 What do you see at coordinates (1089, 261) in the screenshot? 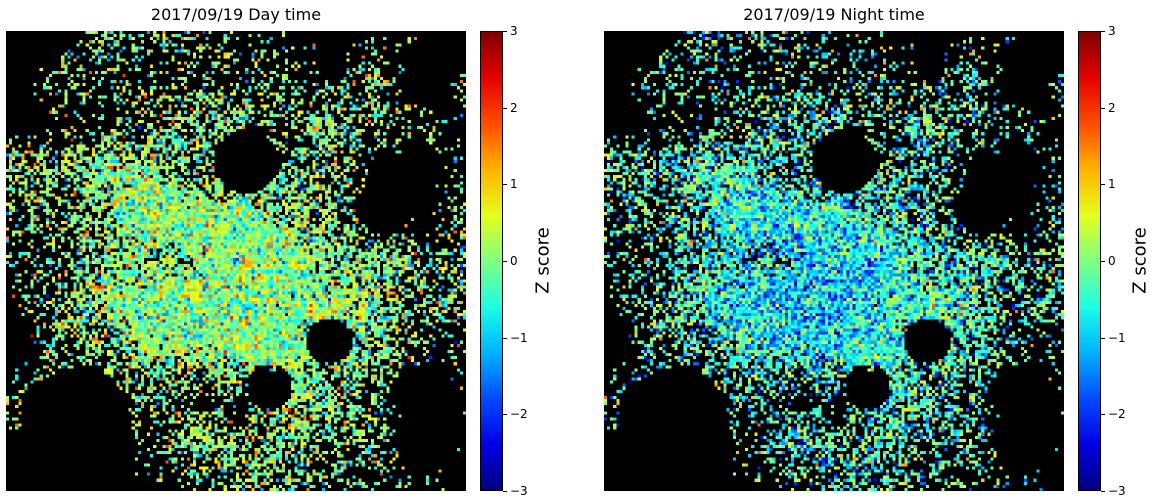
I see `colorbar-night` at bounding box center [1089, 261].